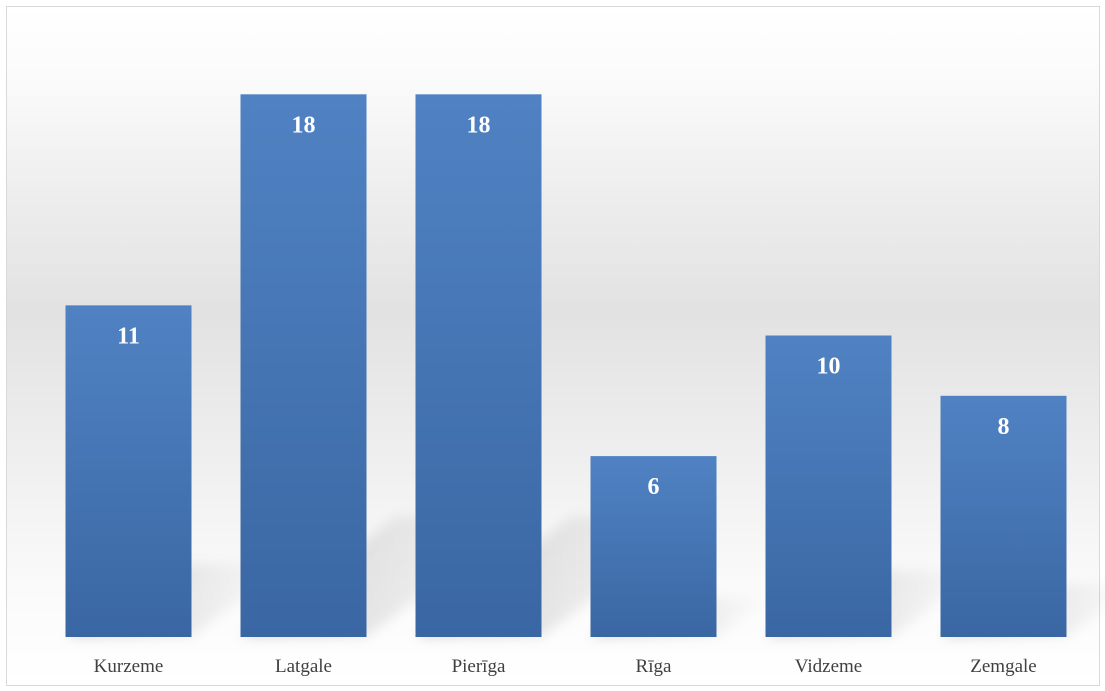 The image size is (1105, 691). What do you see at coordinates (304, 365) in the screenshot?
I see `bar-latgale` at bounding box center [304, 365].